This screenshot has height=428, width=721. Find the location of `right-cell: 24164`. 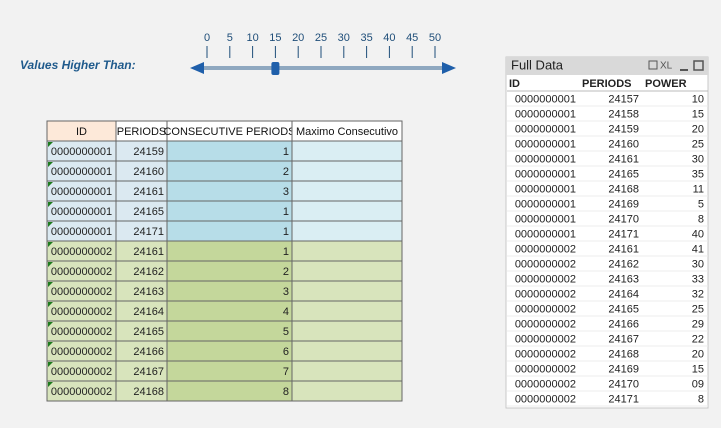

right-cell: 24164 is located at coordinates (623, 294).